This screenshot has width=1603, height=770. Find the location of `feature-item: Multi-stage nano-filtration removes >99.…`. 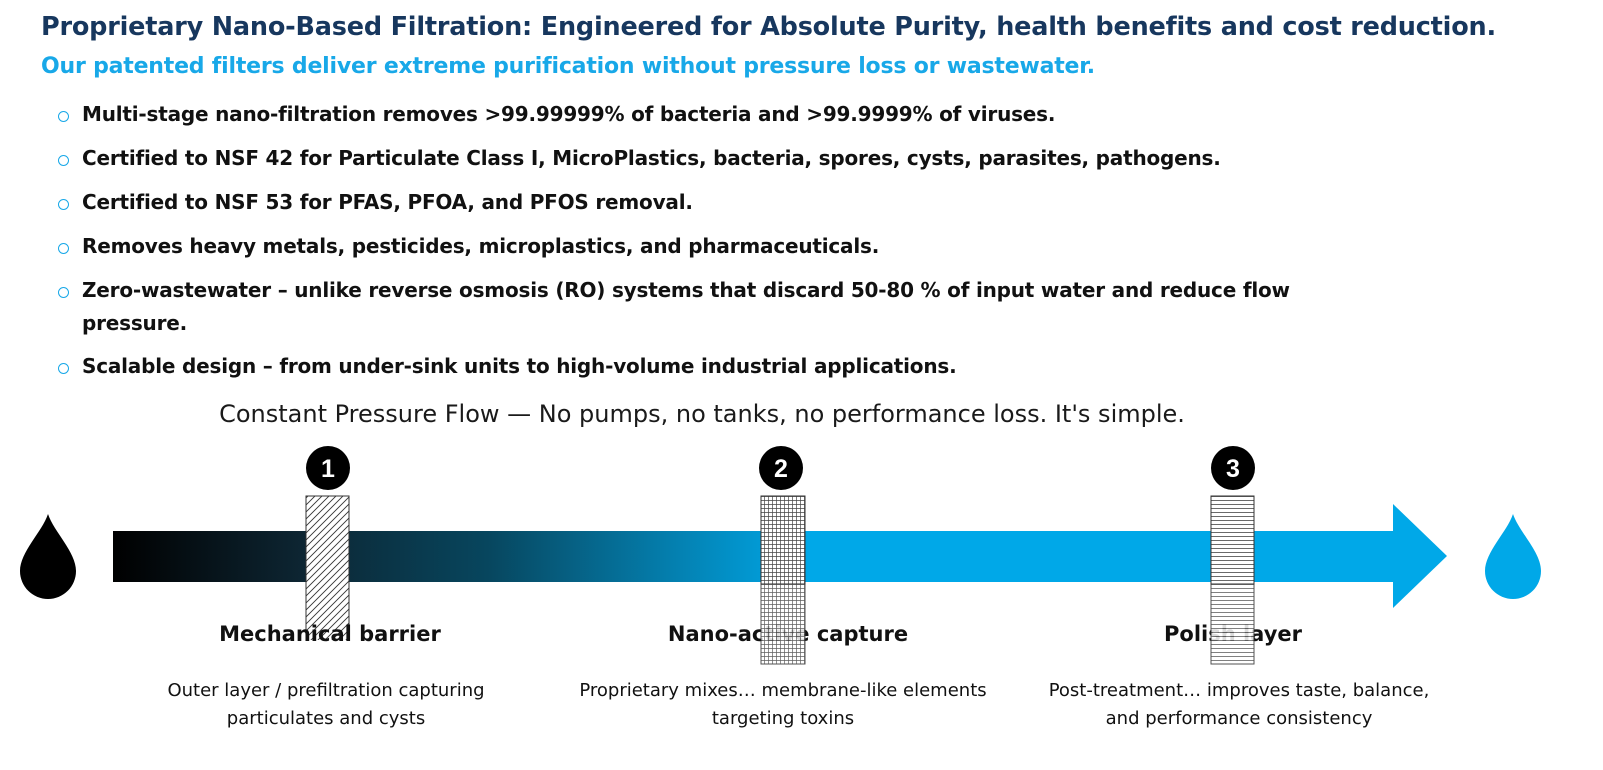

feature-item: Multi-stage nano-filtration removes >99.… is located at coordinates (693, 114).